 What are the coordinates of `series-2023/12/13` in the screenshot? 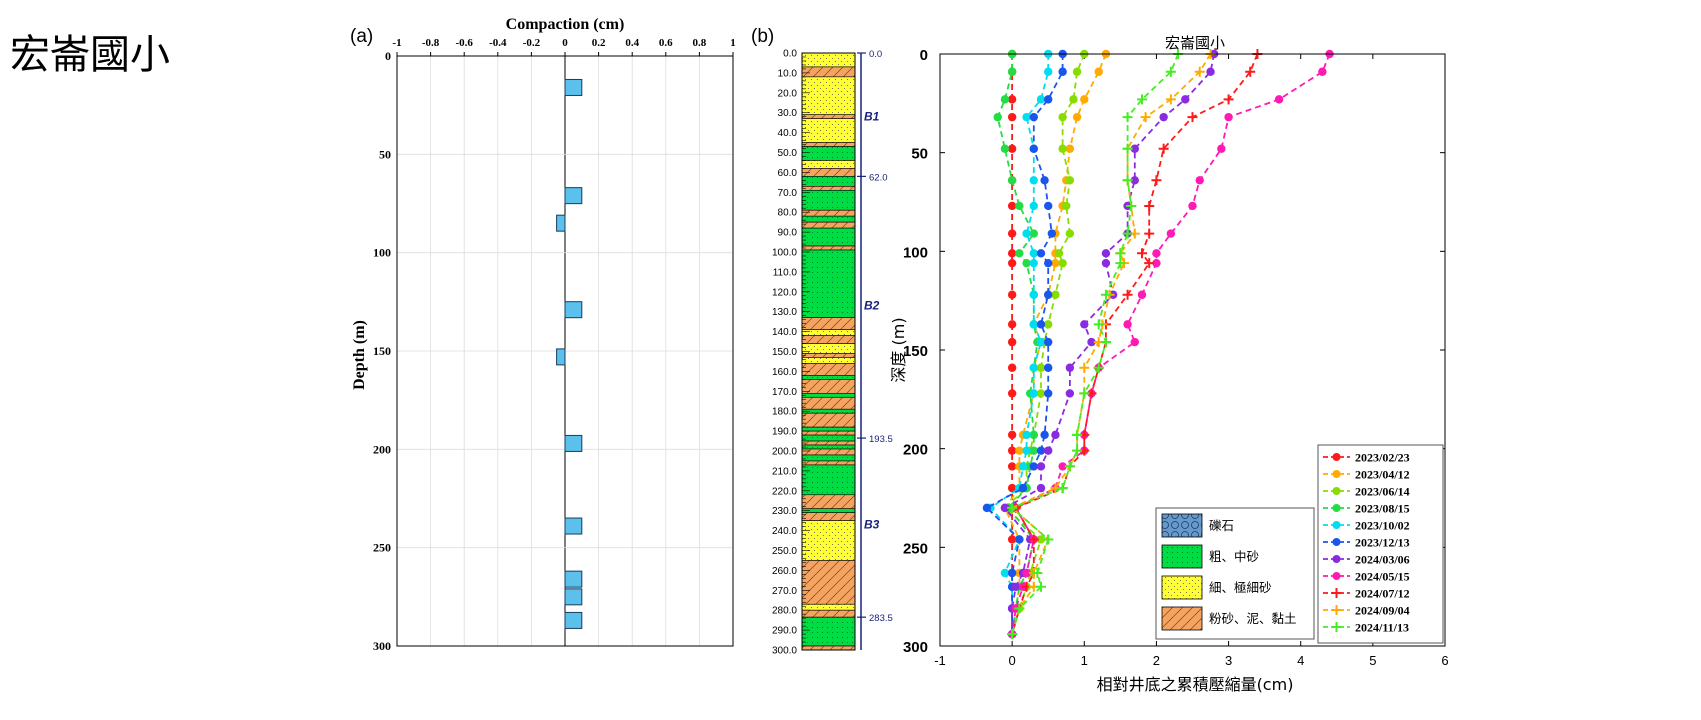 It's located at (1024, 344).